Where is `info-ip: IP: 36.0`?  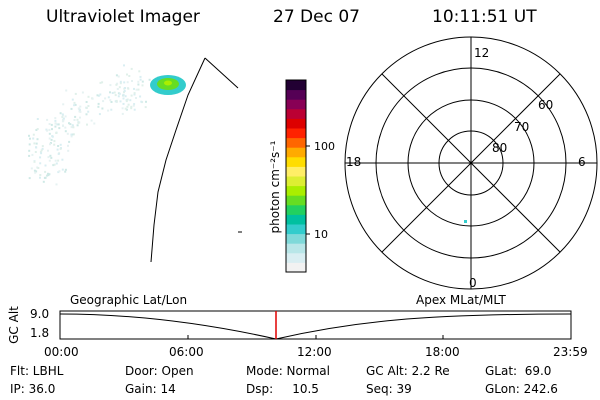
info-ip: IP: 36.0 is located at coordinates (33, 389).